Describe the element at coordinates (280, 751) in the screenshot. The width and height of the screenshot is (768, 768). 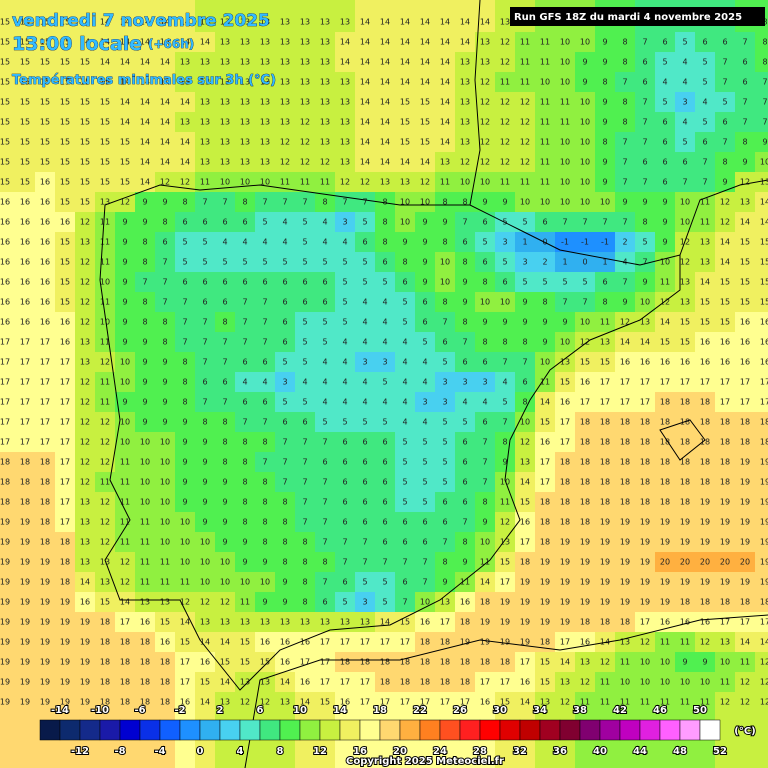
I see `colorbar-label: 8` at that location.